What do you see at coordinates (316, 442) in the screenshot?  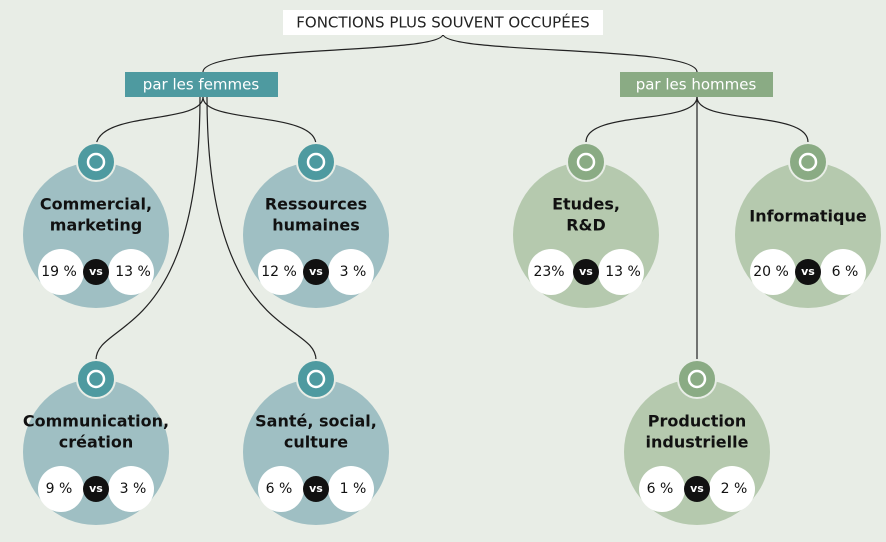 I see `node-label: culture` at bounding box center [316, 442].